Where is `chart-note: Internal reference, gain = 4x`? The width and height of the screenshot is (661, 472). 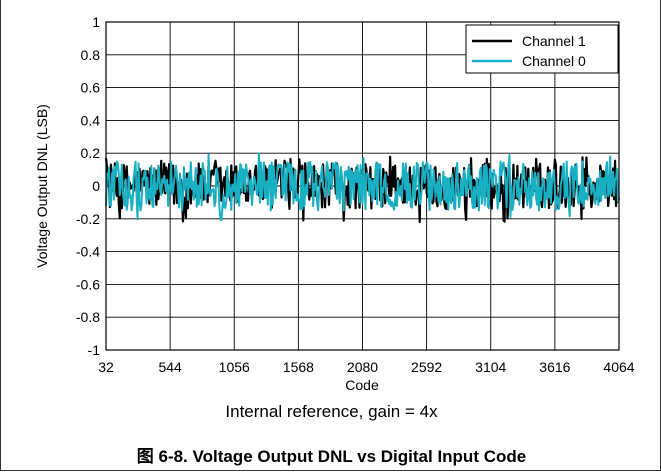
chart-note: Internal reference, gain = 4x is located at coordinates (331, 411).